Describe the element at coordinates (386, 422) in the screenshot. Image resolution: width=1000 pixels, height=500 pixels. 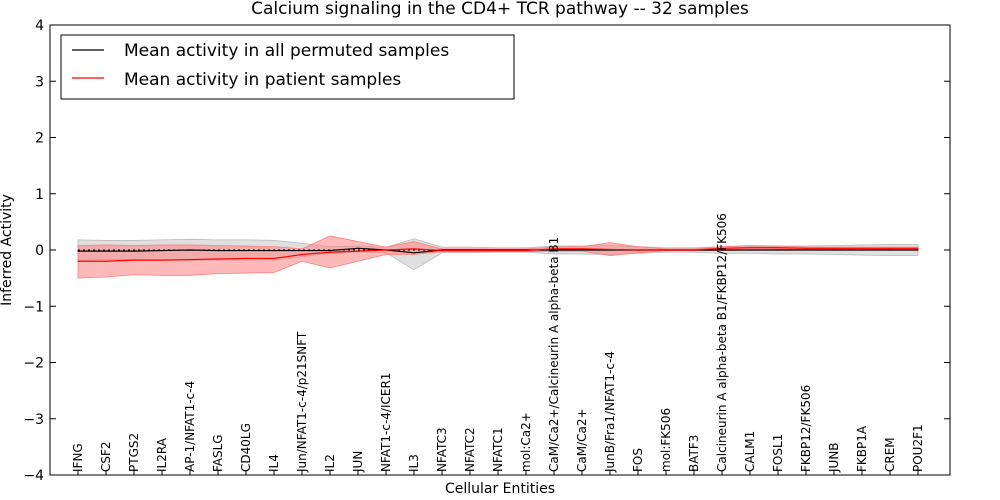
I see `x-tick-label: NFAT1-c-4/ICER1` at that location.